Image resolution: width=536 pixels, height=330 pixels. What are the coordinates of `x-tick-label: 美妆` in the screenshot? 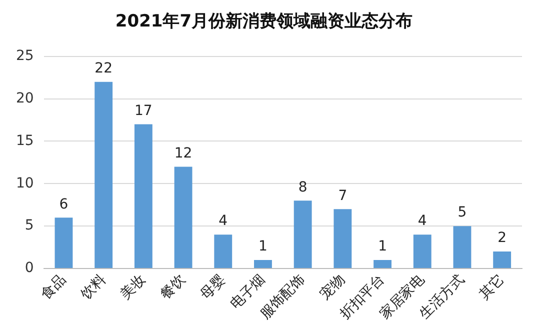 It's located at (133, 287).